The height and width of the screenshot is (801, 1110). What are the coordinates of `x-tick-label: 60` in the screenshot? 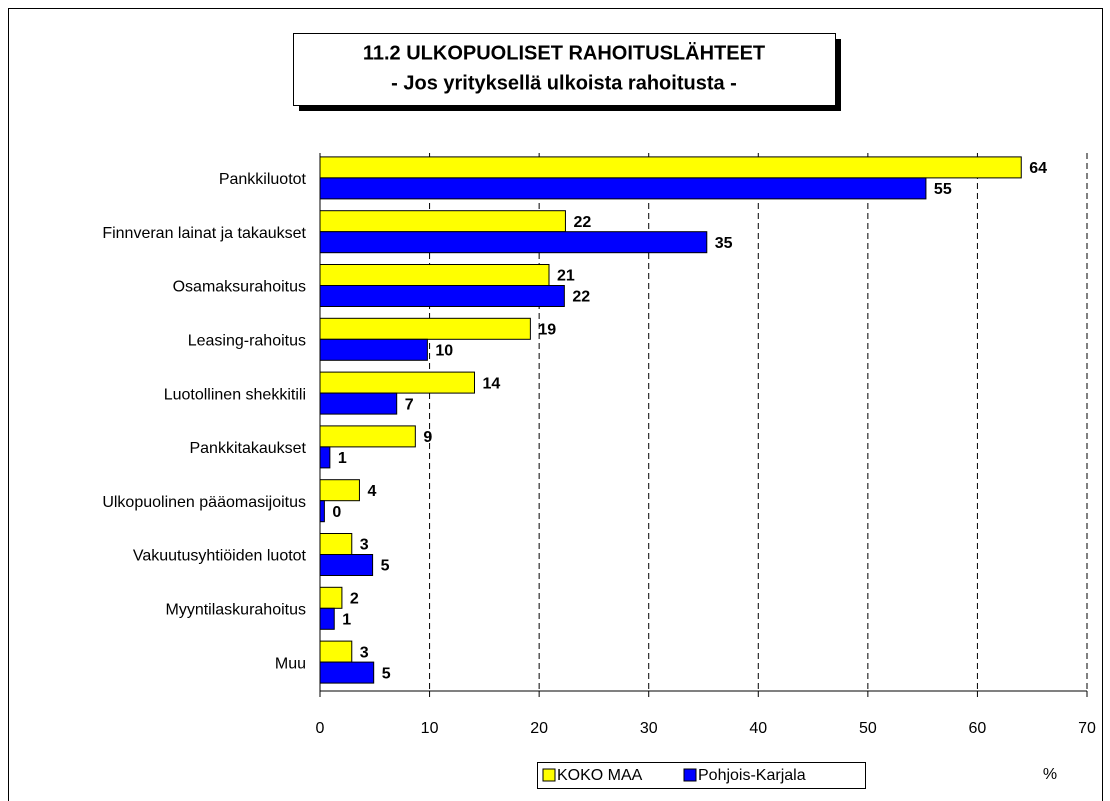 It's located at (978, 728).